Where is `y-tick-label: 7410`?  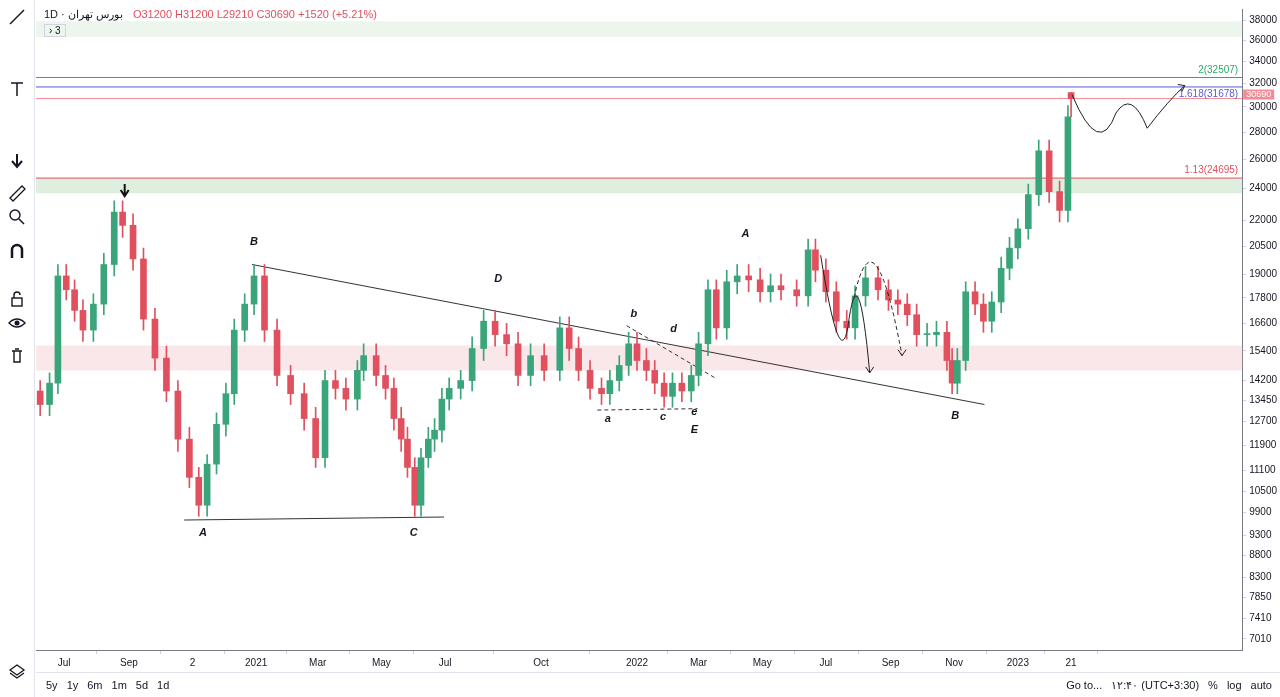 y-tick-label: 7410 is located at coordinates (1260, 618).